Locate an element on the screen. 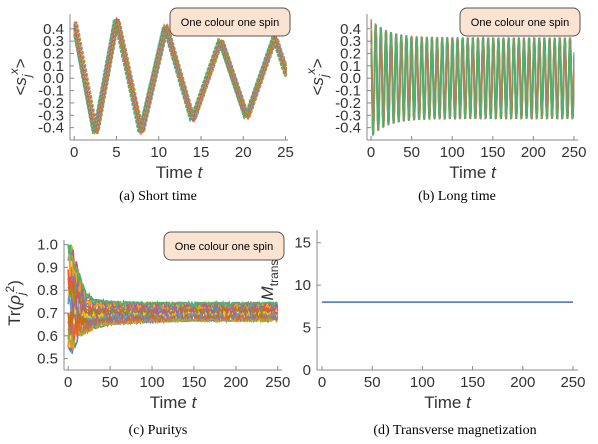  y-axis-label: Mtrans is located at coordinates (269, 280).